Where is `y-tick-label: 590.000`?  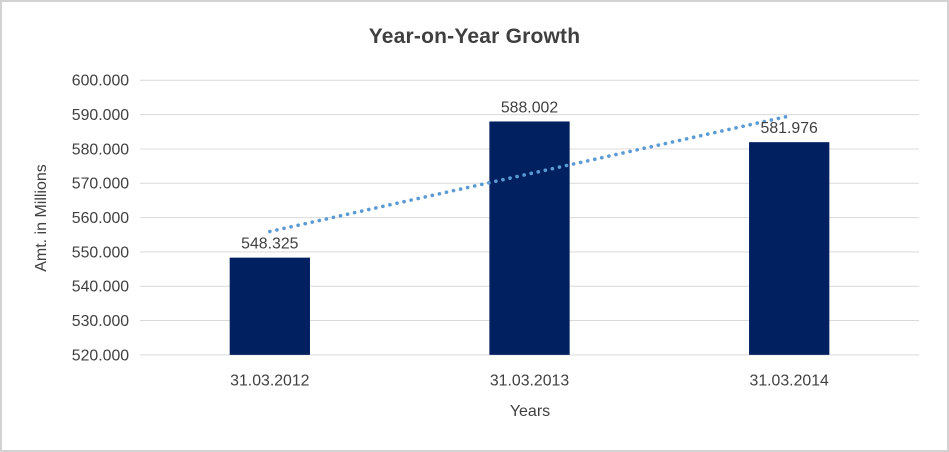
y-tick-label: 590.000 is located at coordinates (100, 115).